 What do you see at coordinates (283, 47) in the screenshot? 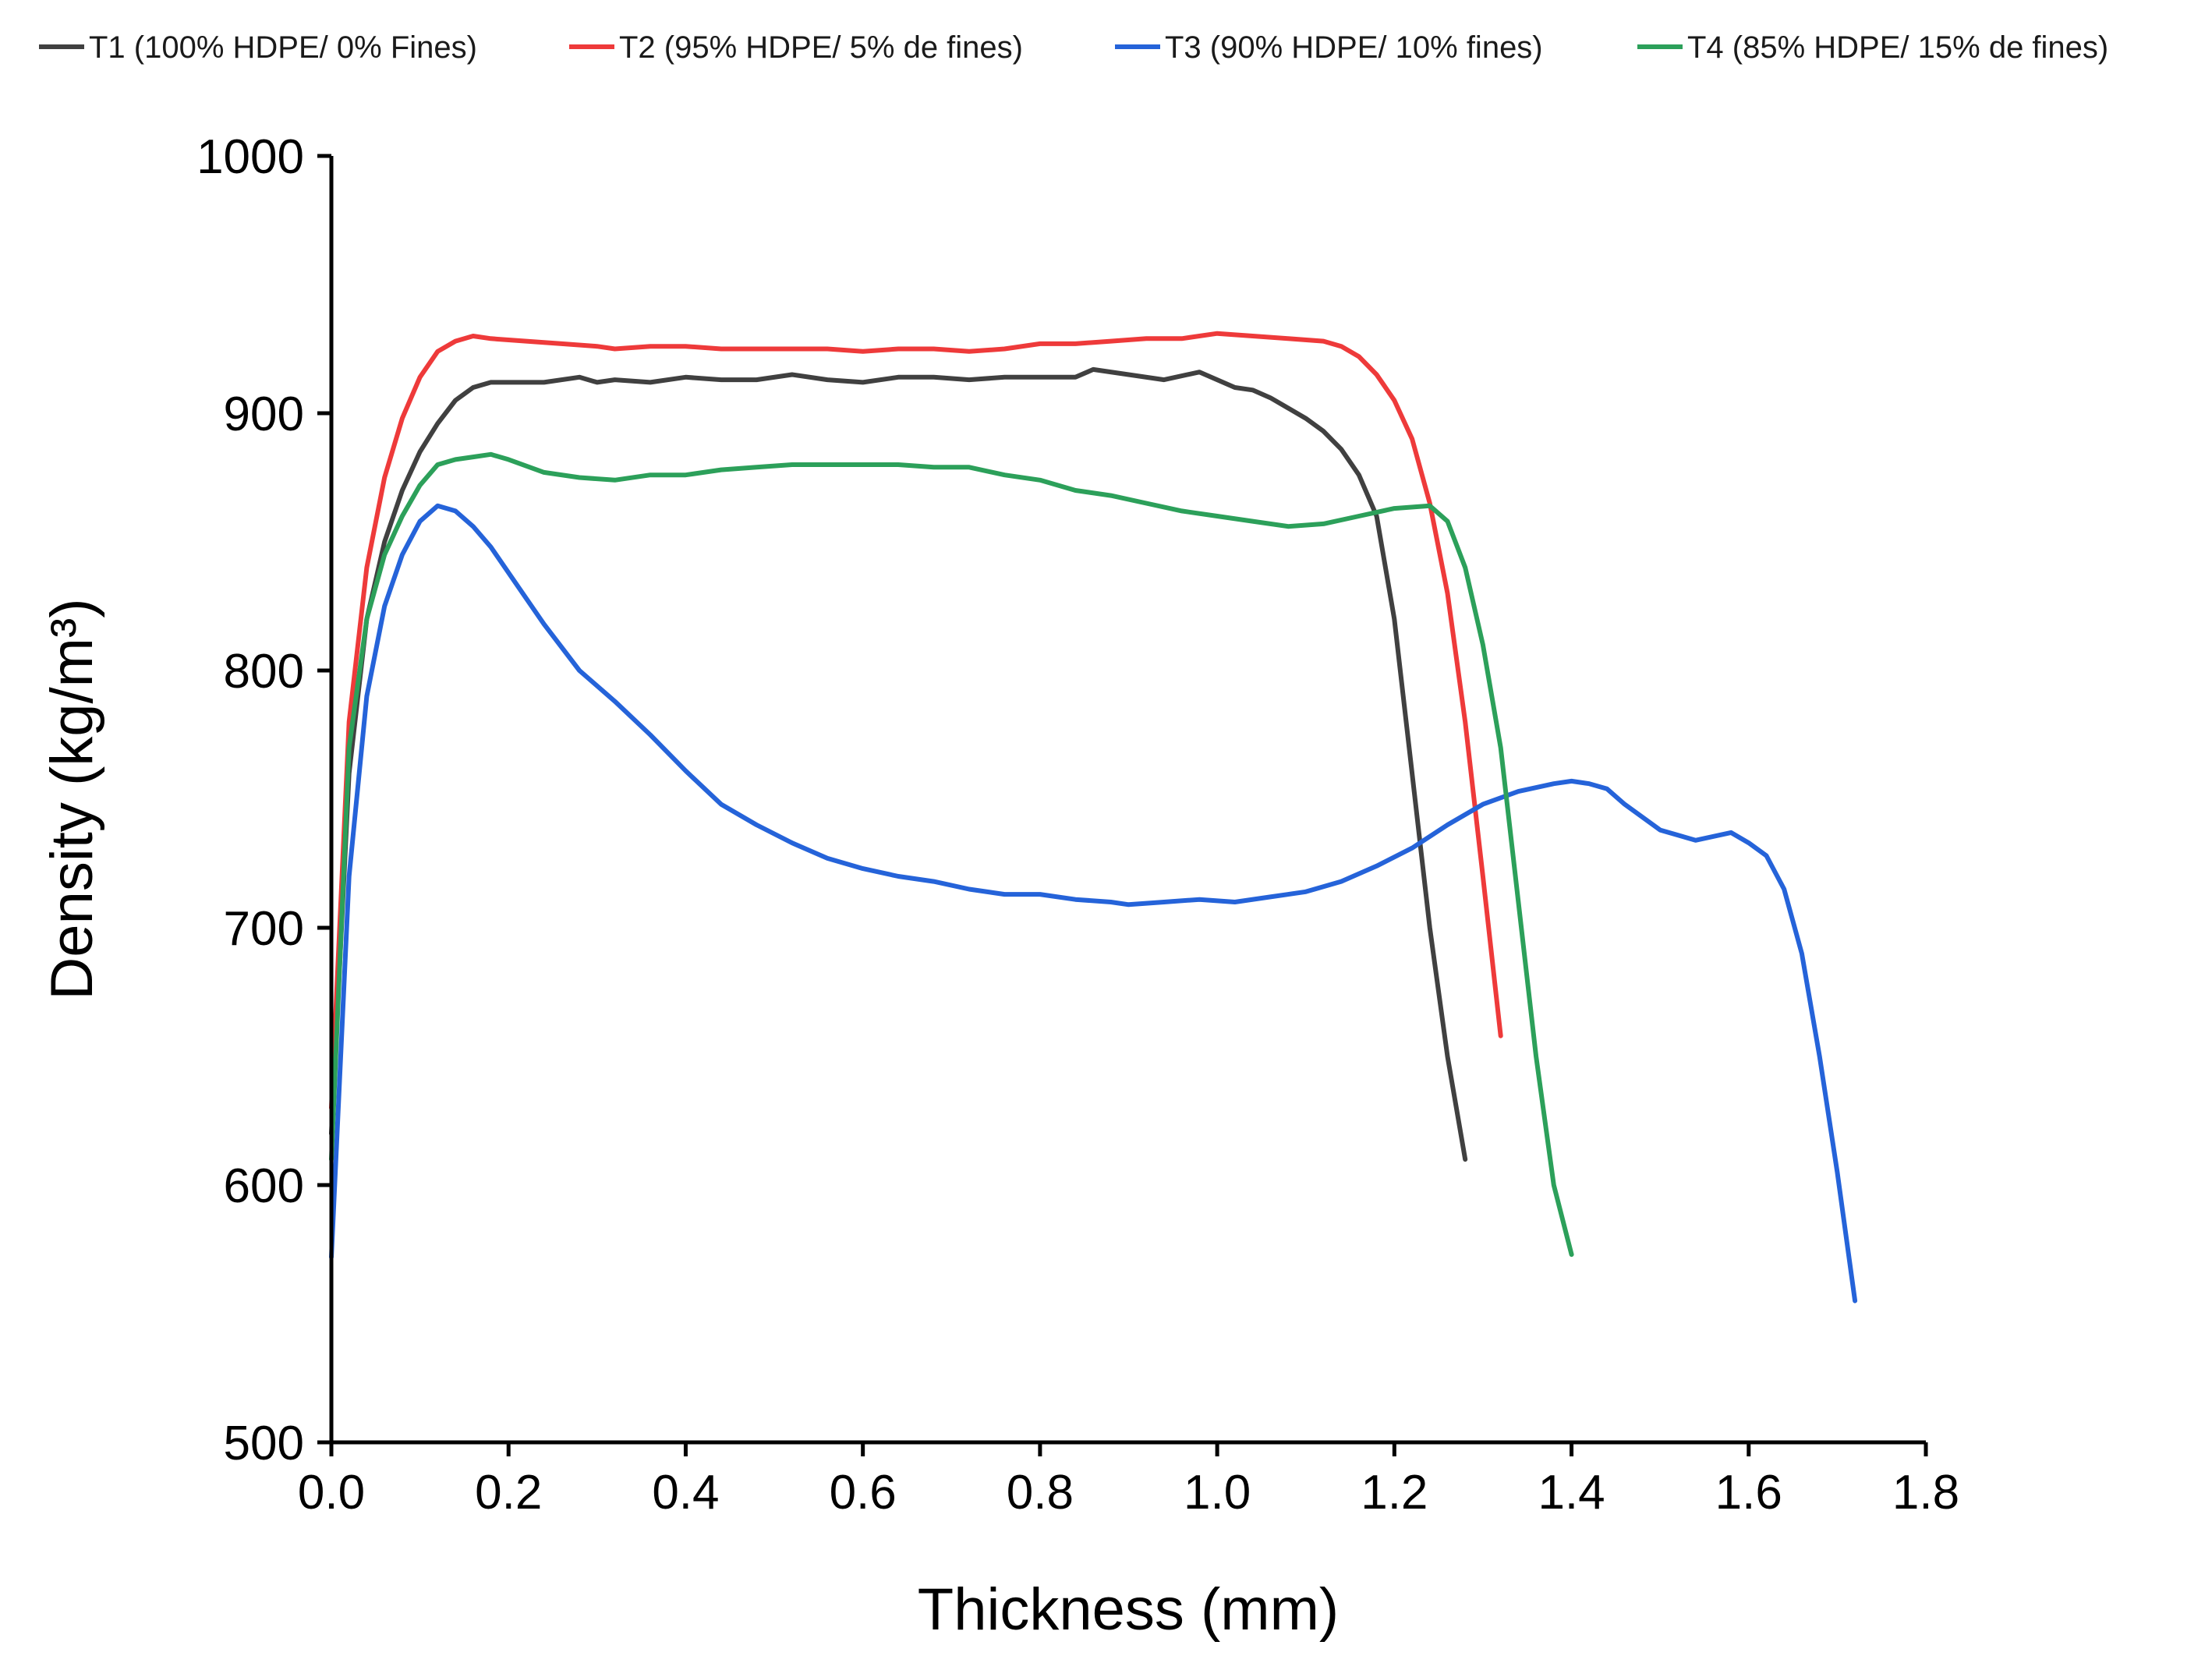
I see `legend-label-t1: T1 (100% HDPE/ 0% Fines)` at bounding box center [283, 47].